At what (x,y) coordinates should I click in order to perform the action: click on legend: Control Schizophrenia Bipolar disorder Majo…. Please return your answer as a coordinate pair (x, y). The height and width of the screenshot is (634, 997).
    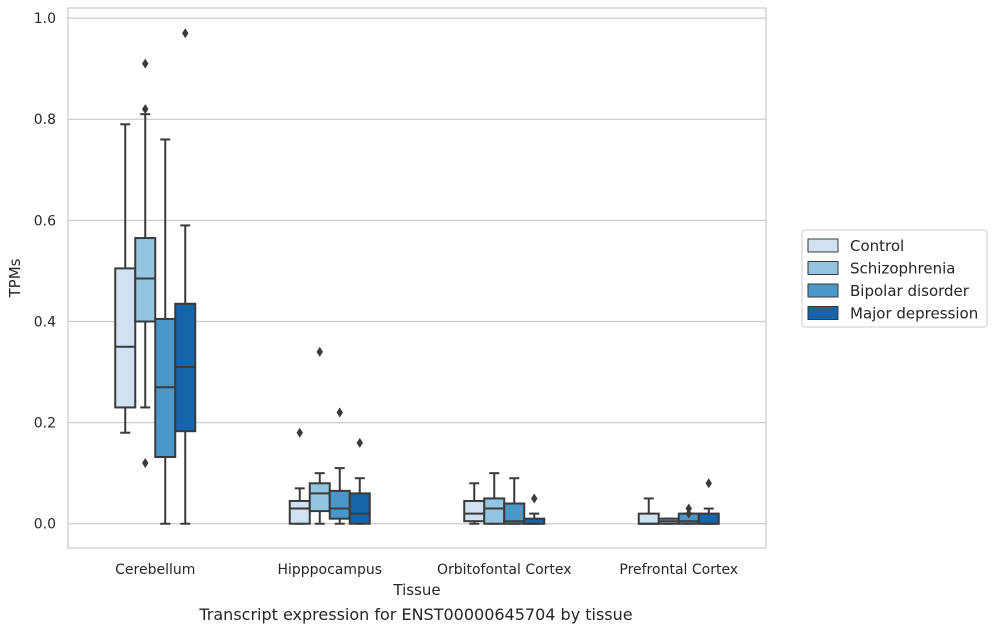
    Looking at the image, I should click on (894, 278).